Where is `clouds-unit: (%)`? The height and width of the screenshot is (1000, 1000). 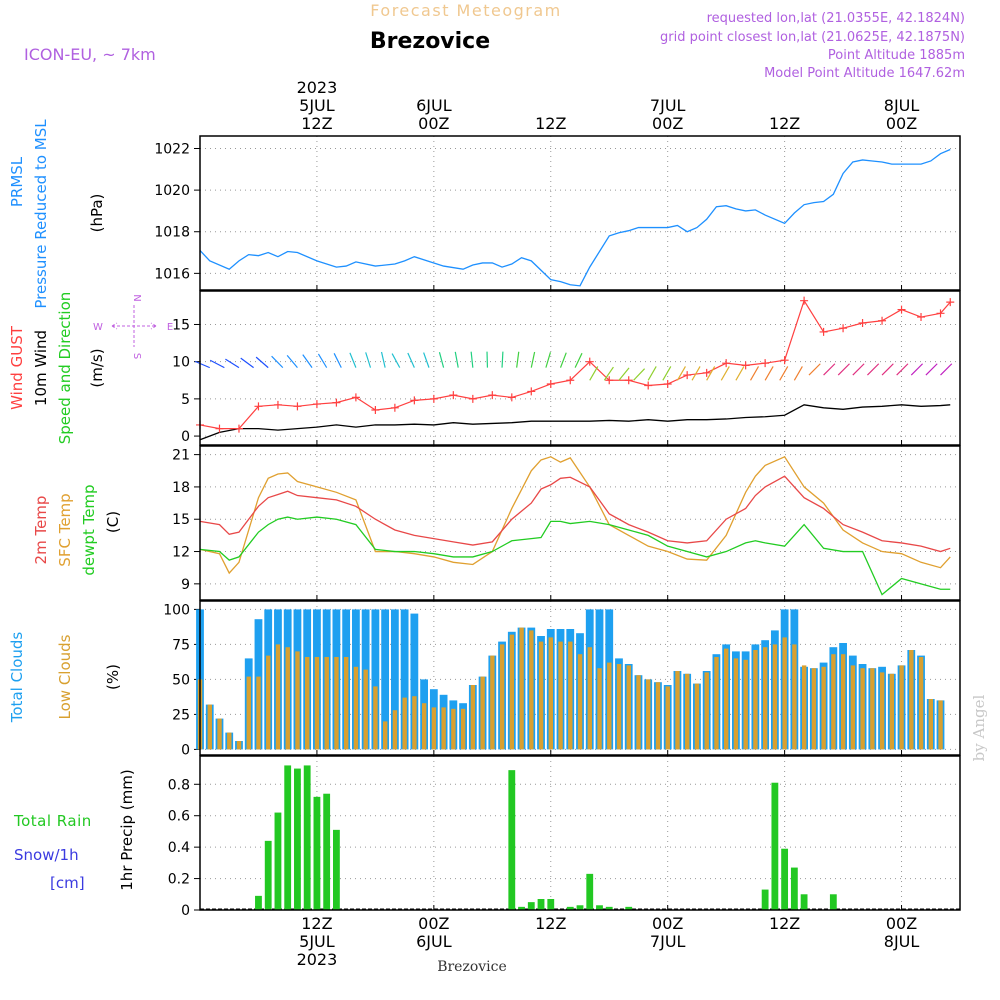
clouds-unit: (%) is located at coordinates (113, 677).